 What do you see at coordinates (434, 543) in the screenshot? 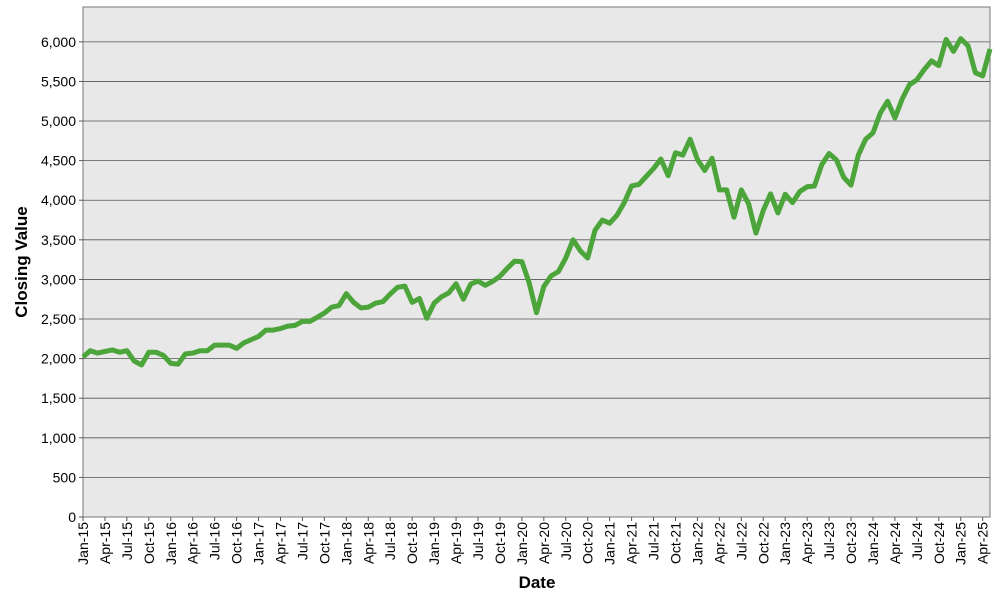
I see `x-tick-label: Jan-19` at bounding box center [434, 543].